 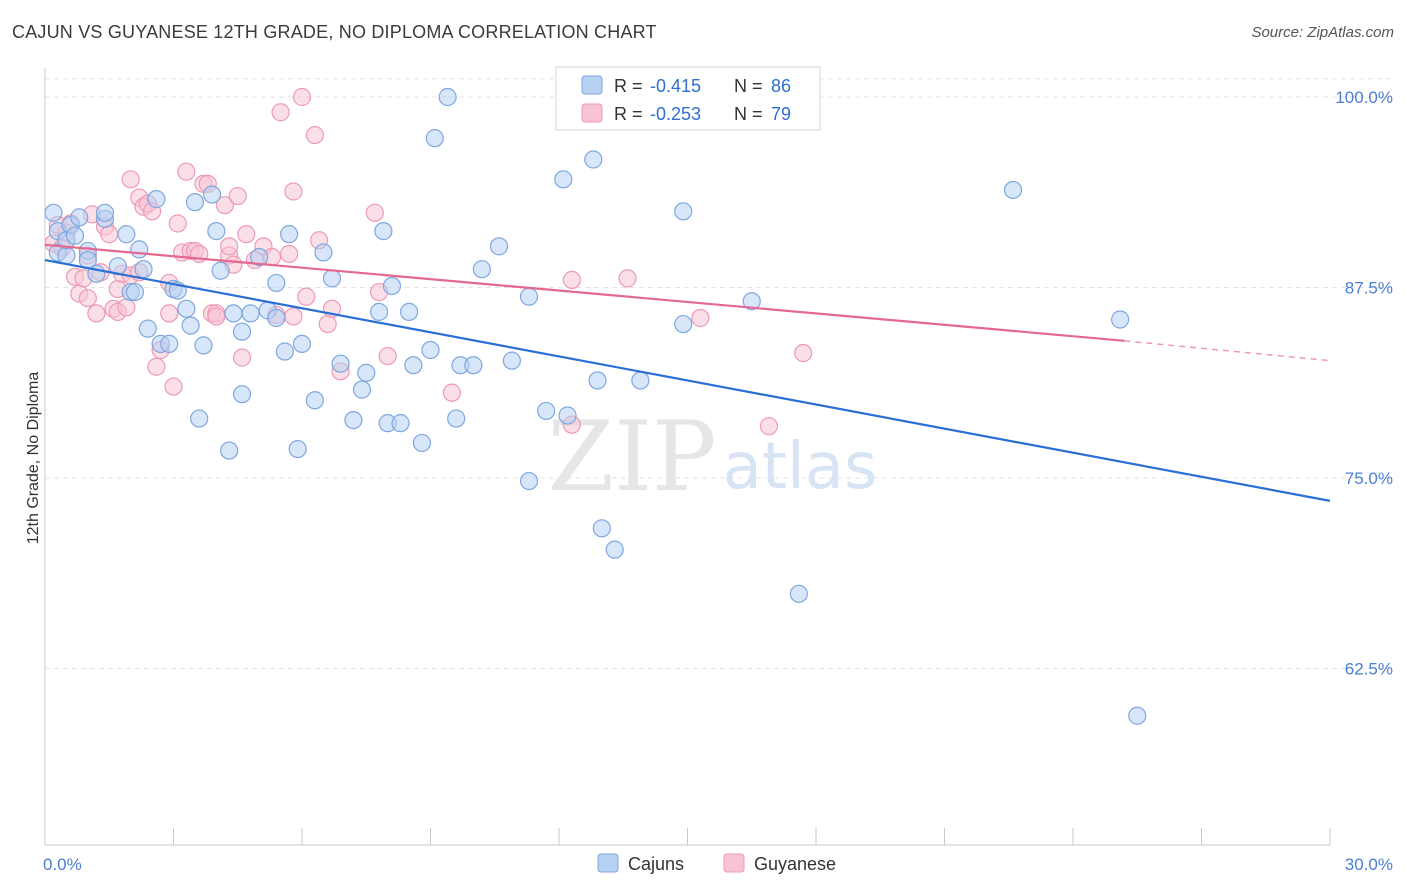 What do you see at coordinates (1364, 383) in the screenshot?
I see `y-tick-labels: 62.5% 75.0% 87.5% 100.0%` at bounding box center [1364, 383].